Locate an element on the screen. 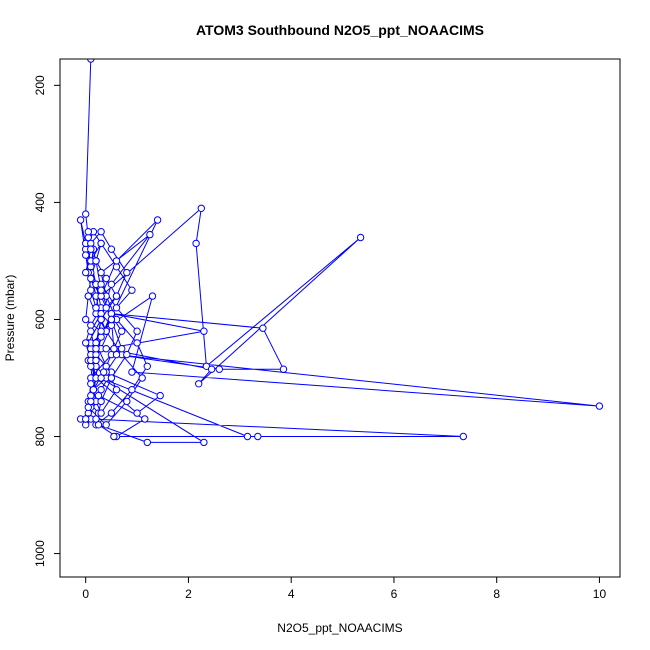 This screenshot has height=650, width=650. y-tick-label: 800 is located at coordinates (40, 436).